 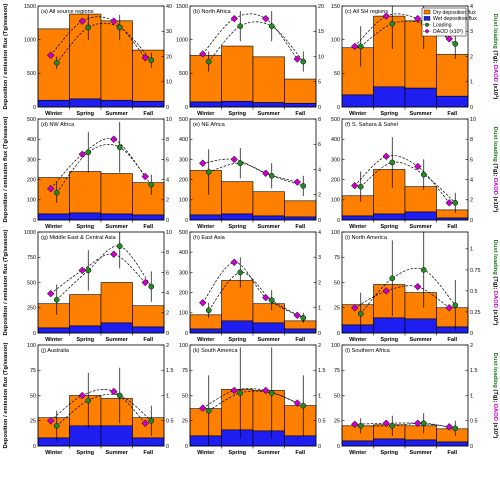 What do you see at coordinates (337, 371) in the screenshot?
I see `left-tick-label: 75` at bounding box center [337, 371].